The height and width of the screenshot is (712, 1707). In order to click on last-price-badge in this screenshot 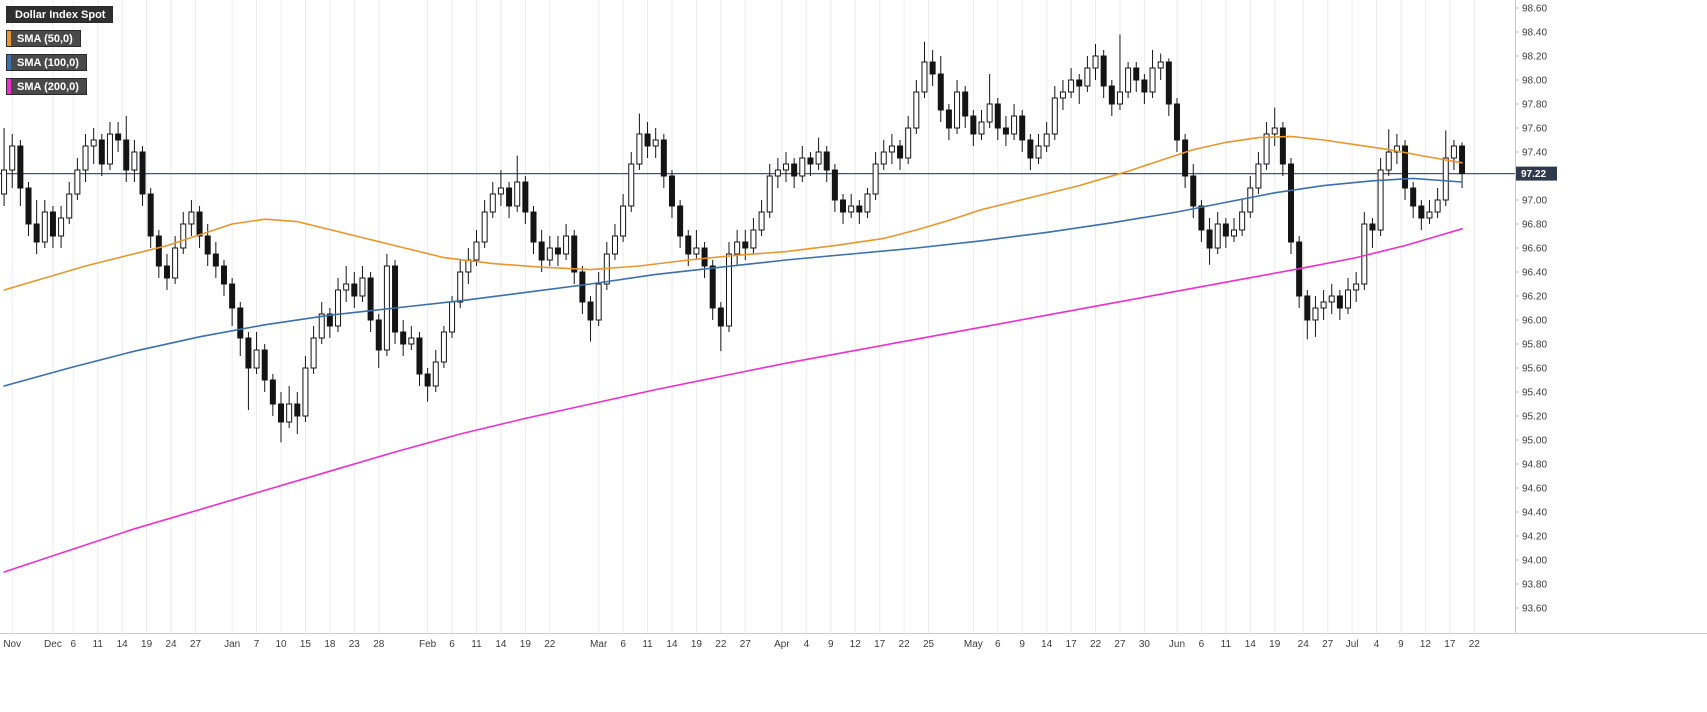, I will do `click(1536, 173)`.